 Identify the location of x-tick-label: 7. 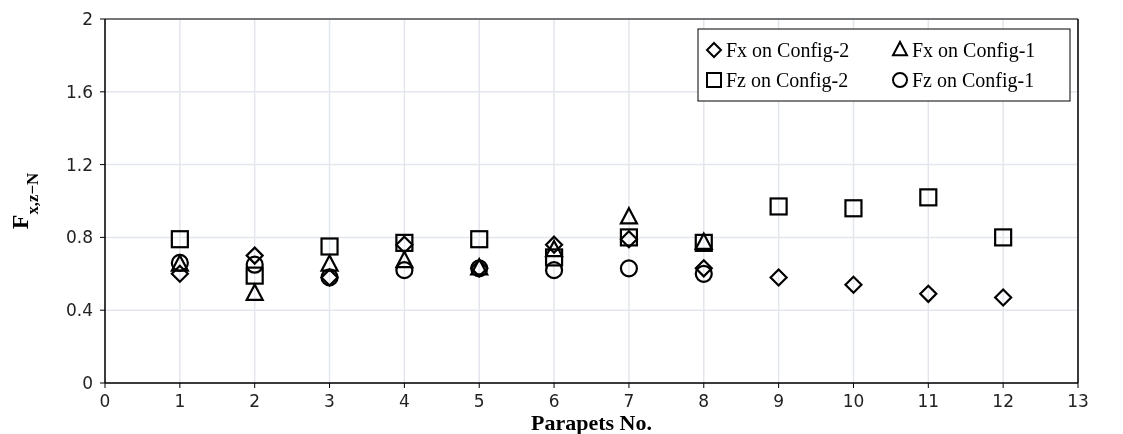
(629, 401).